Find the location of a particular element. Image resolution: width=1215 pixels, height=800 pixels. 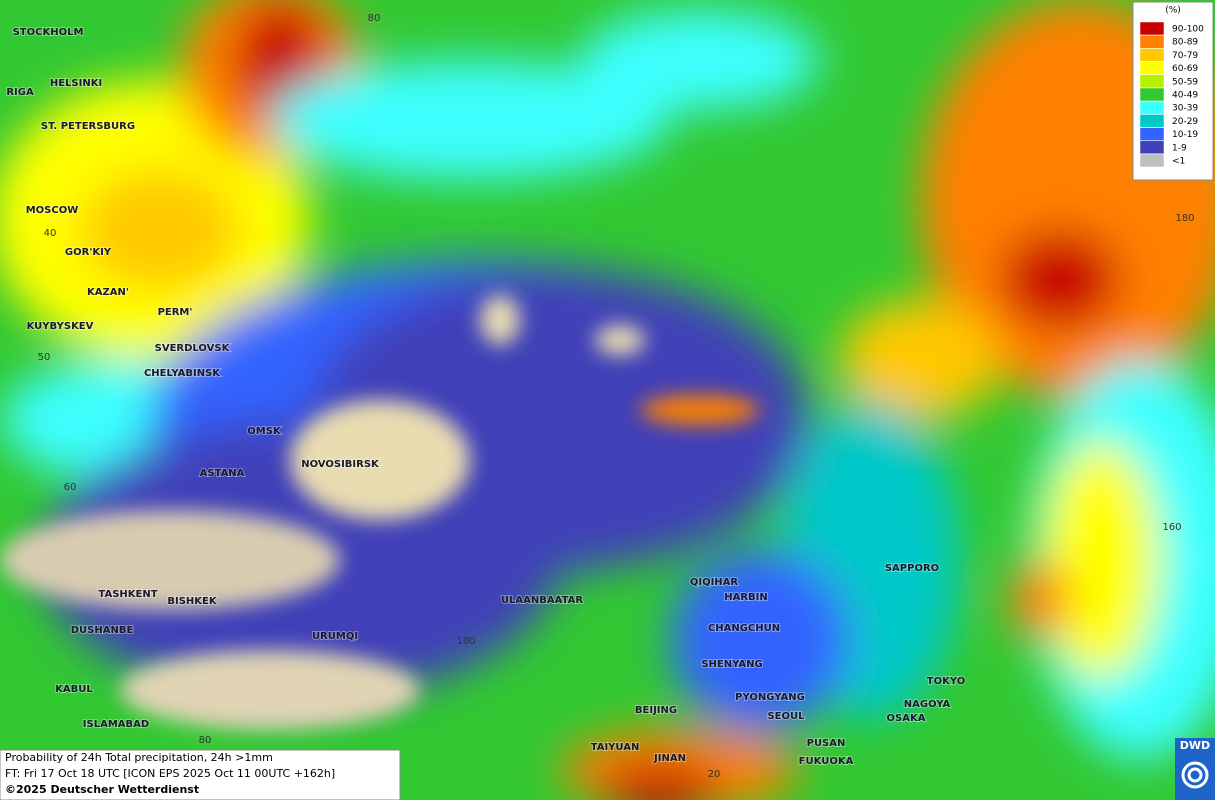

footer-copyright: ©2025 Deutscher Wetterdienst is located at coordinates (102, 789).